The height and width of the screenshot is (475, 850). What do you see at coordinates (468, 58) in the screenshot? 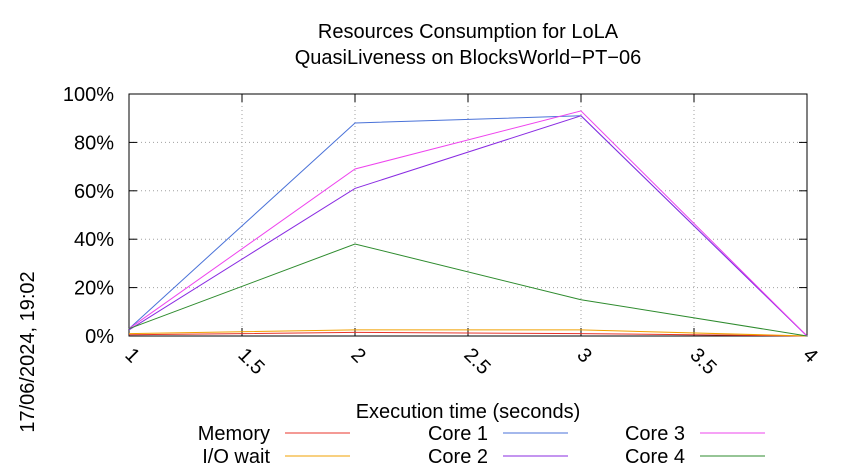
I see `chart-subtitle: QuasiLiveness on BlocksWorld−PT−06` at bounding box center [468, 58].